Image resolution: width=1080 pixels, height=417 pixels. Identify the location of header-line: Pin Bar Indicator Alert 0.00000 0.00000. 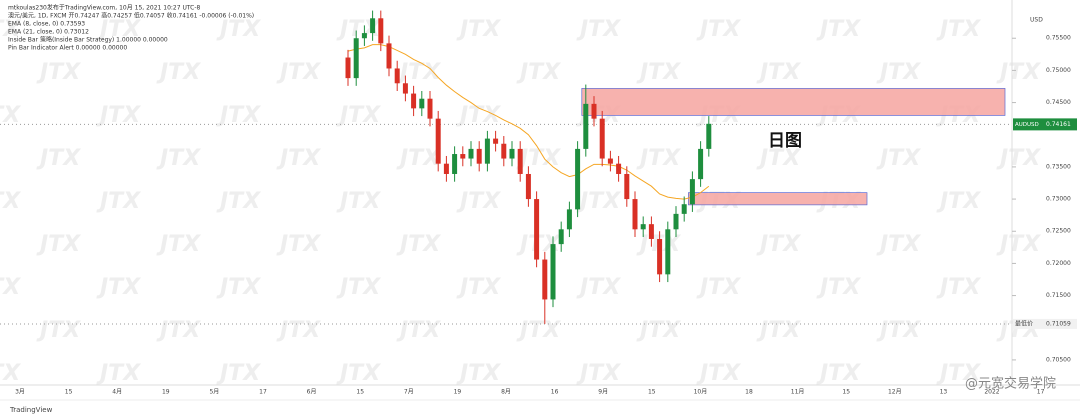
(67, 48).